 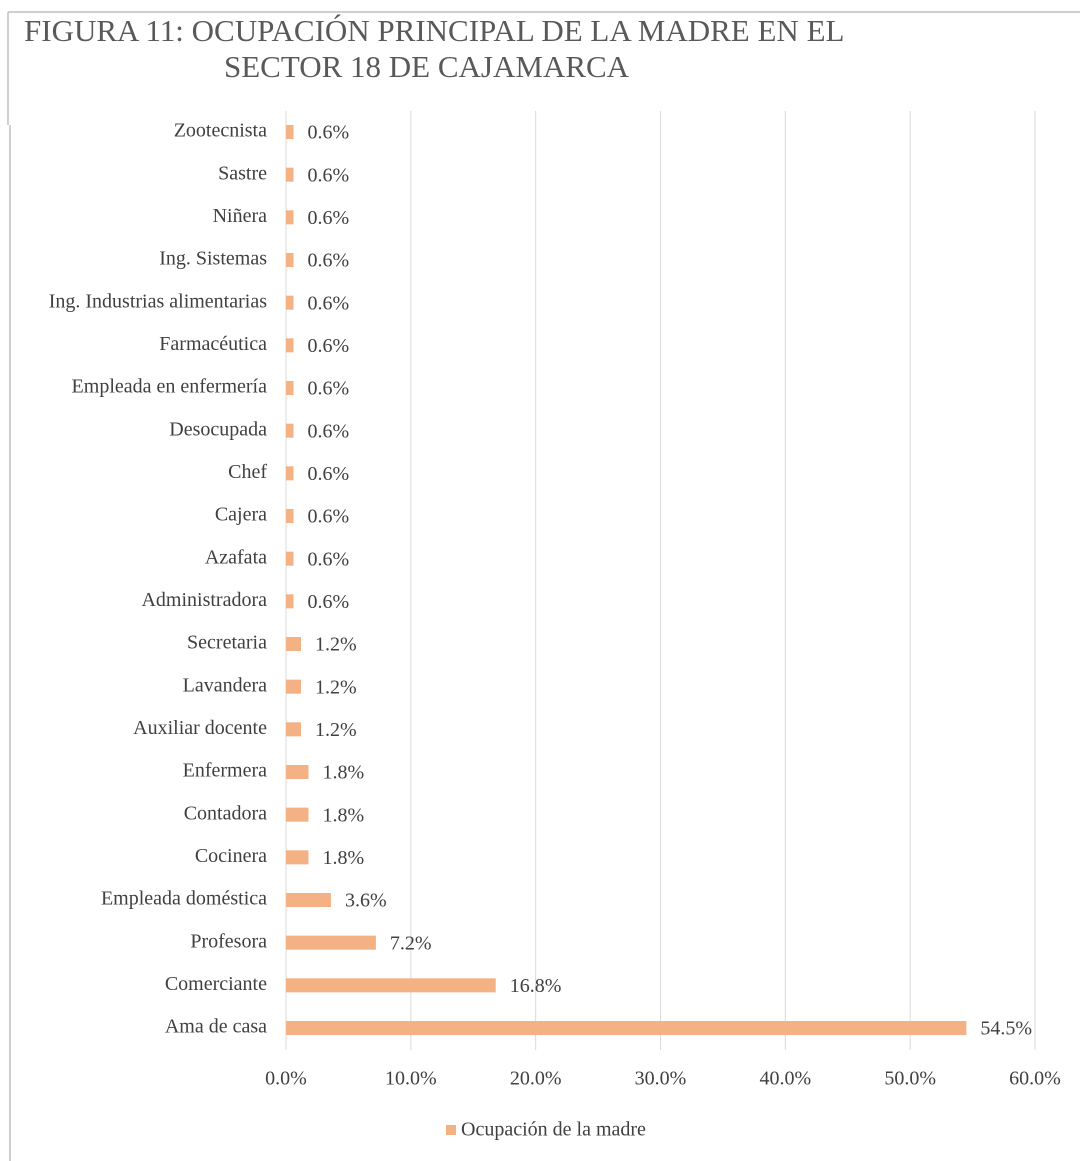 I want to click on y-tick-label: Zootecnista, so click(x=220, y=131).